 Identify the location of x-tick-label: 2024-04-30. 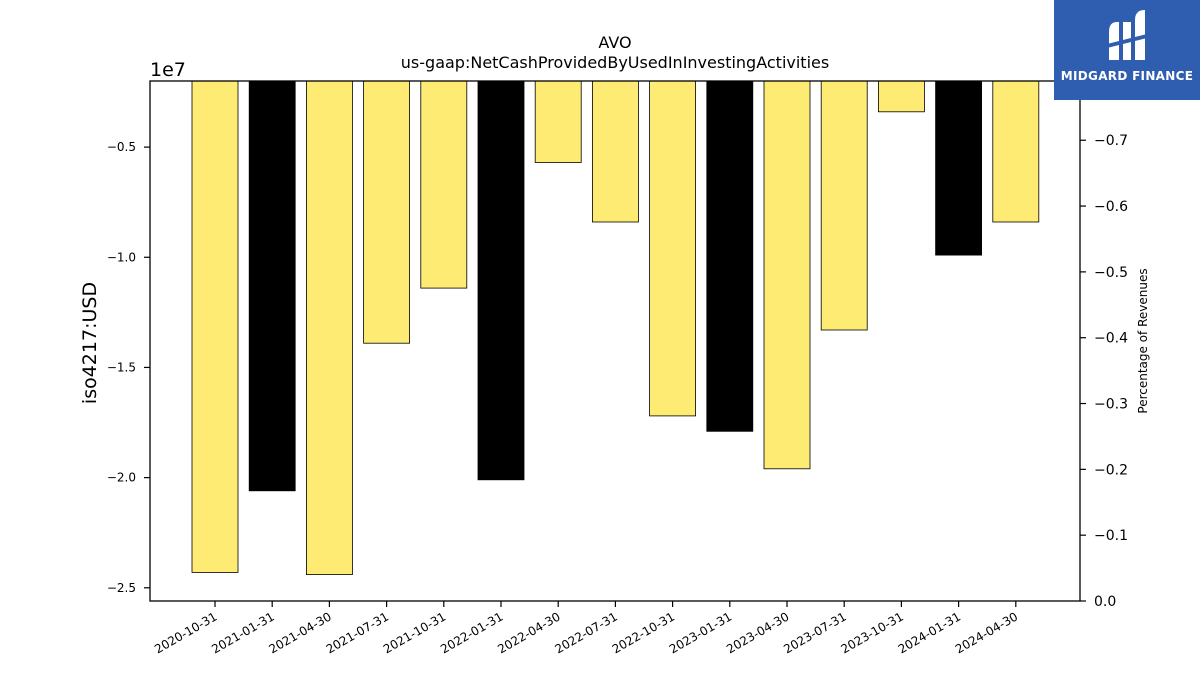
(986, 632).